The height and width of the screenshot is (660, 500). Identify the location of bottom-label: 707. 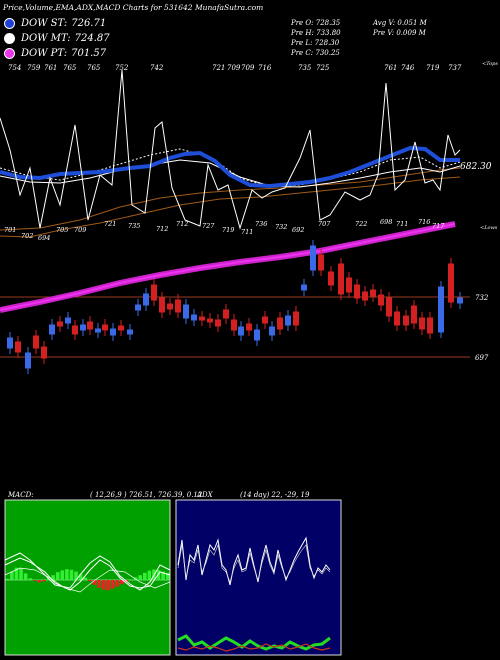
(324, 224).